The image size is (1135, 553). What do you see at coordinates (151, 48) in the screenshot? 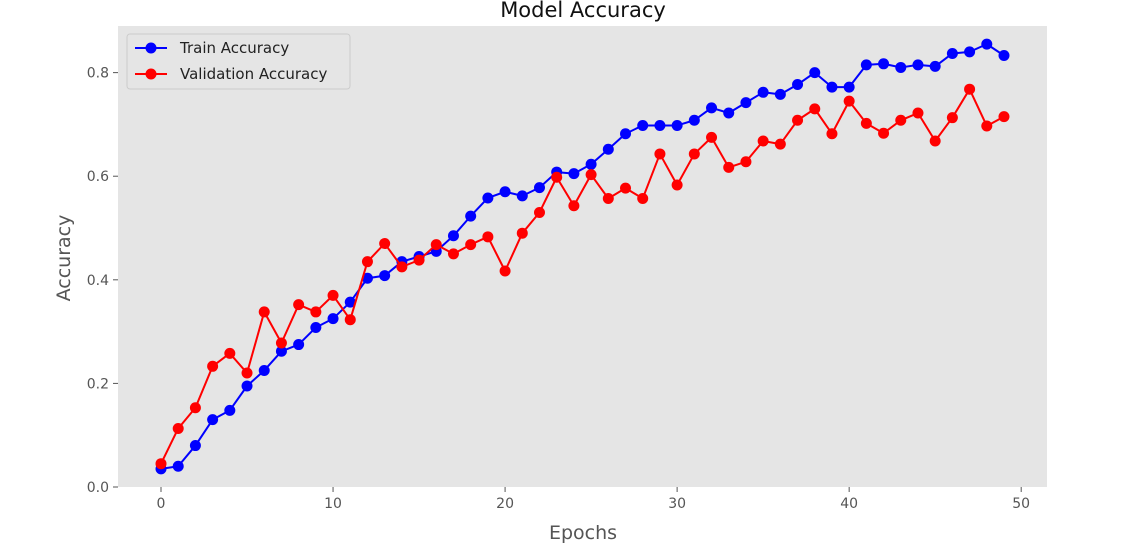
I see `legend-marker-train` at bounding box center [151, 48].